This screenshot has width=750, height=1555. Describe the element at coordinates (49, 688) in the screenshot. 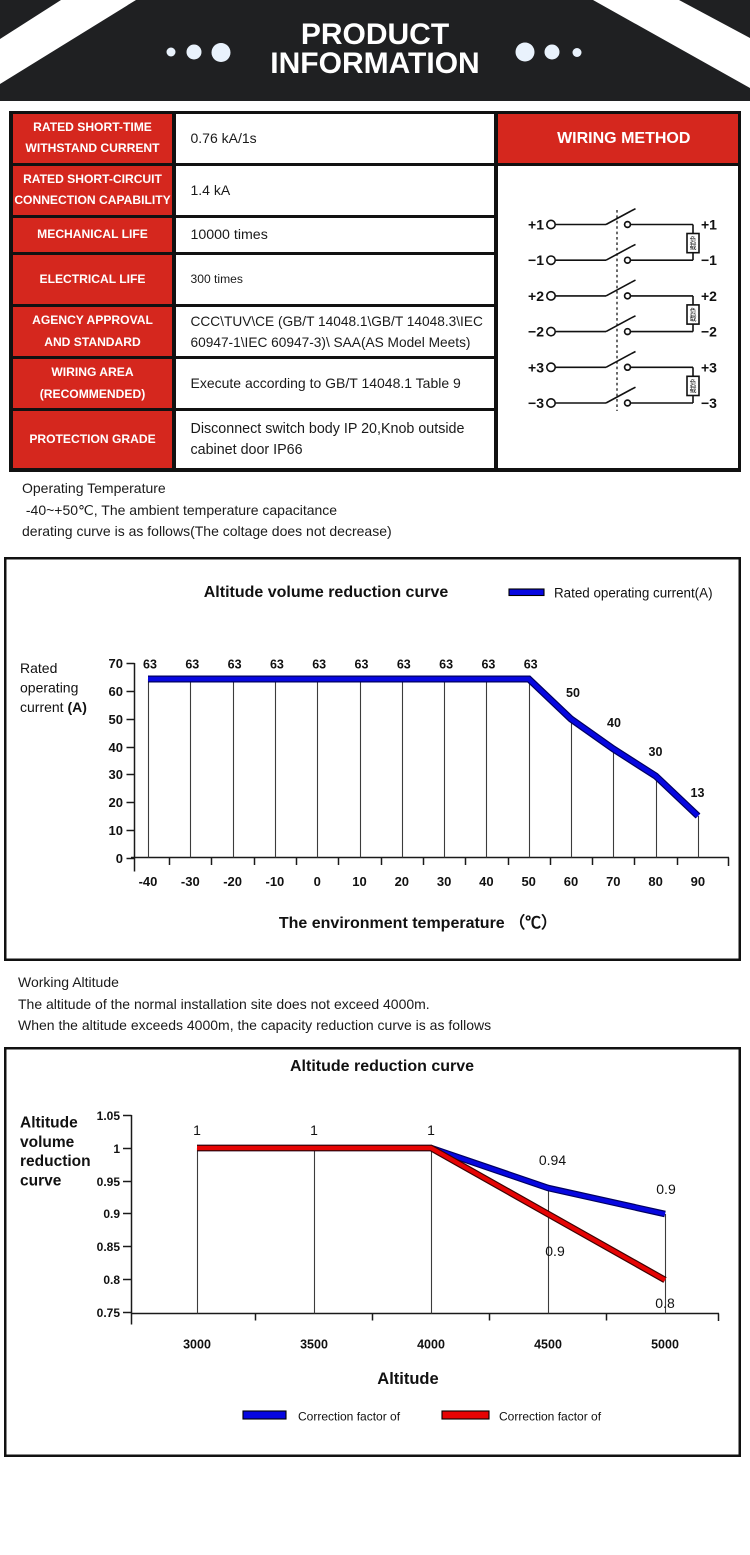

I see `svg-text: operating` at that location.